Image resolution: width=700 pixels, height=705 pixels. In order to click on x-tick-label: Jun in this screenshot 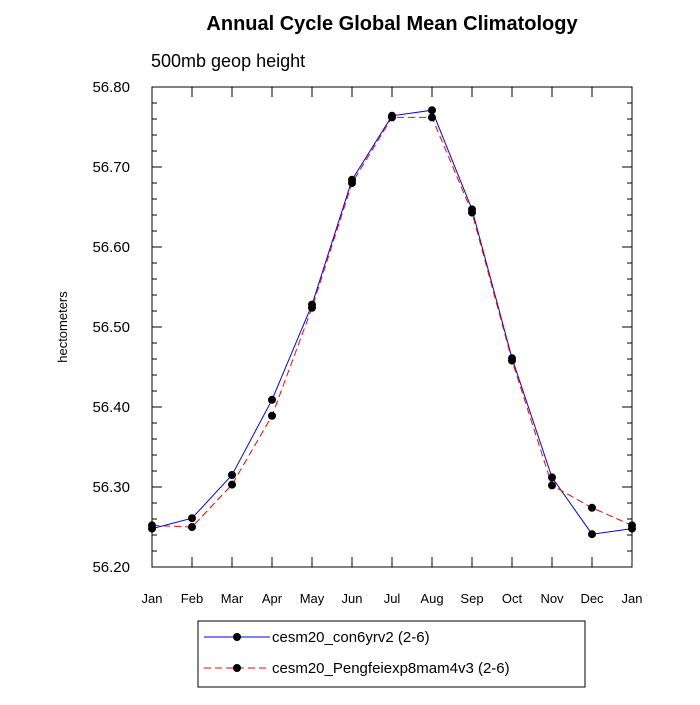, I will do `click(352, 598)`.